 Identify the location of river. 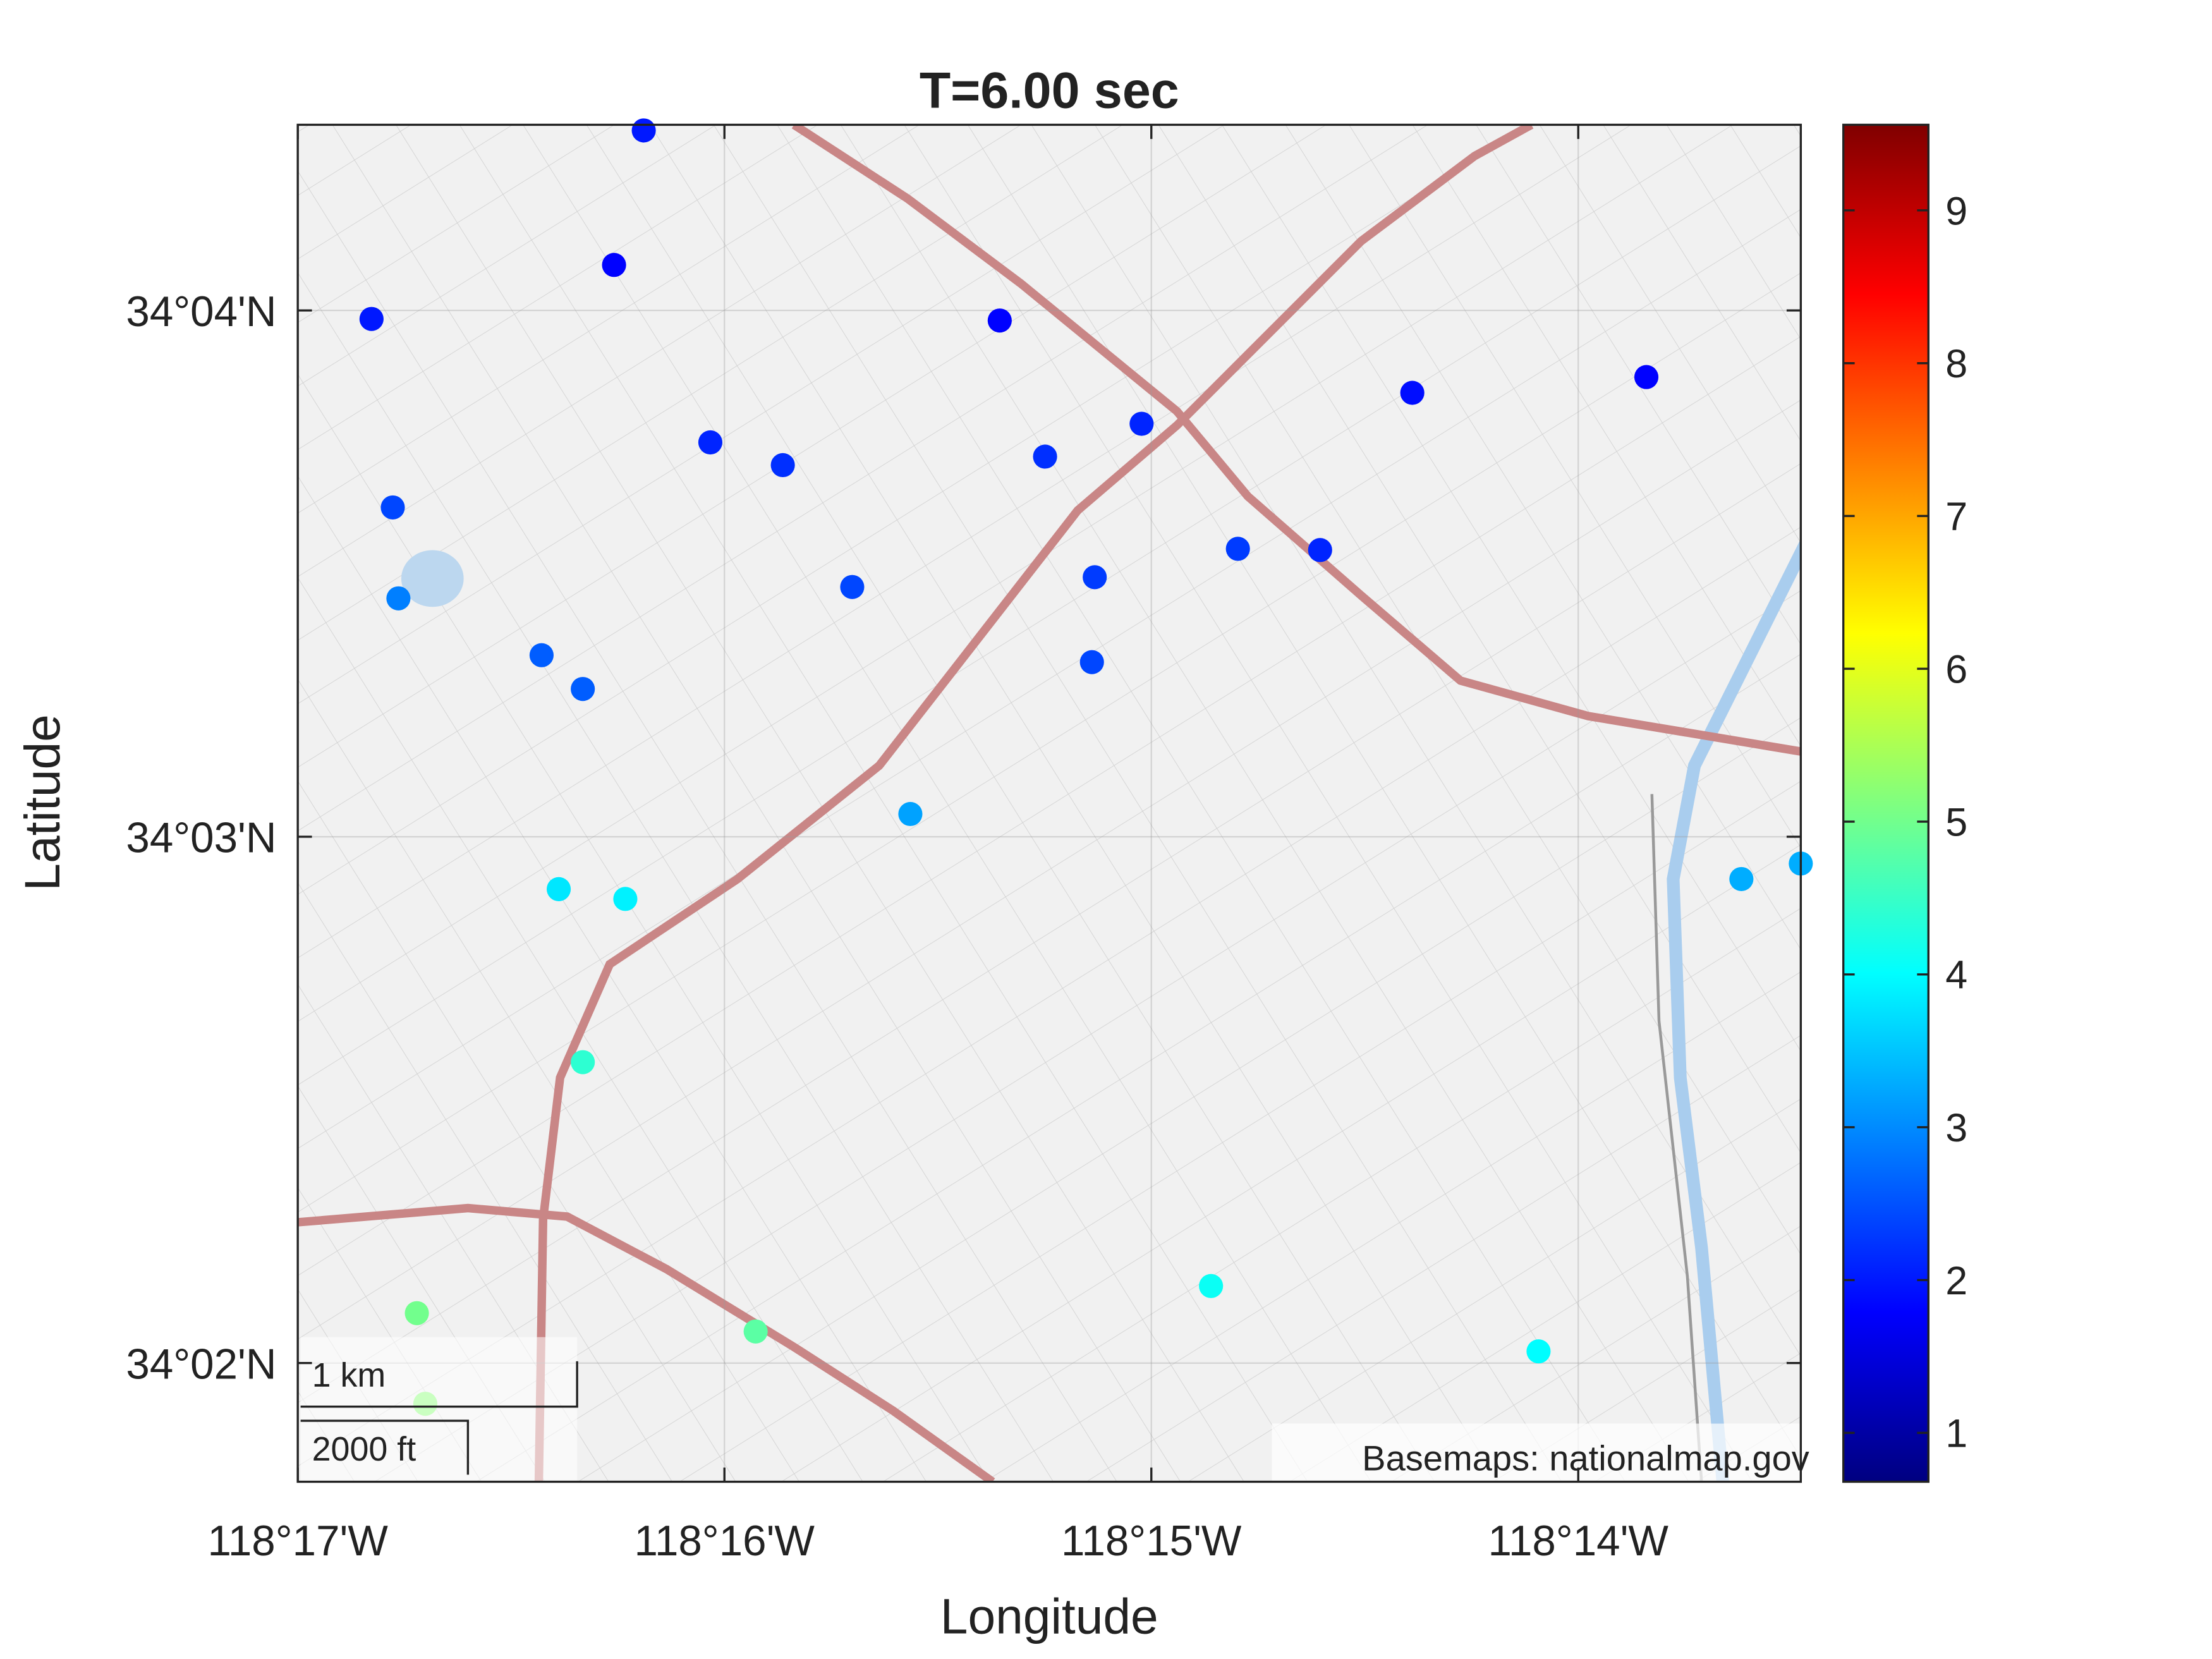
(1734, 1010).